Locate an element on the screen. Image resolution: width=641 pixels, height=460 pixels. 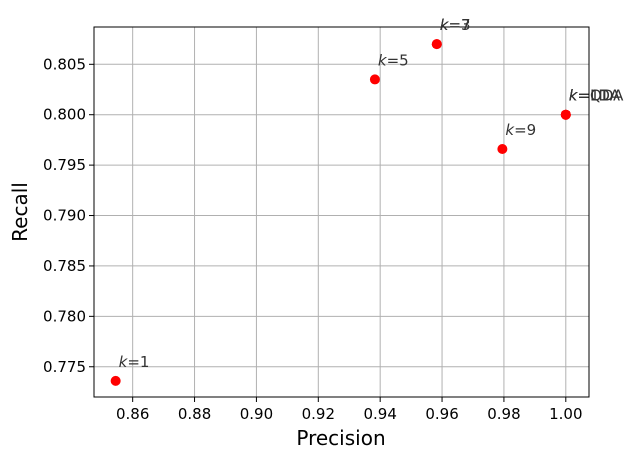
y-tick-label: 0.805 is located at coordinates (64, 64).